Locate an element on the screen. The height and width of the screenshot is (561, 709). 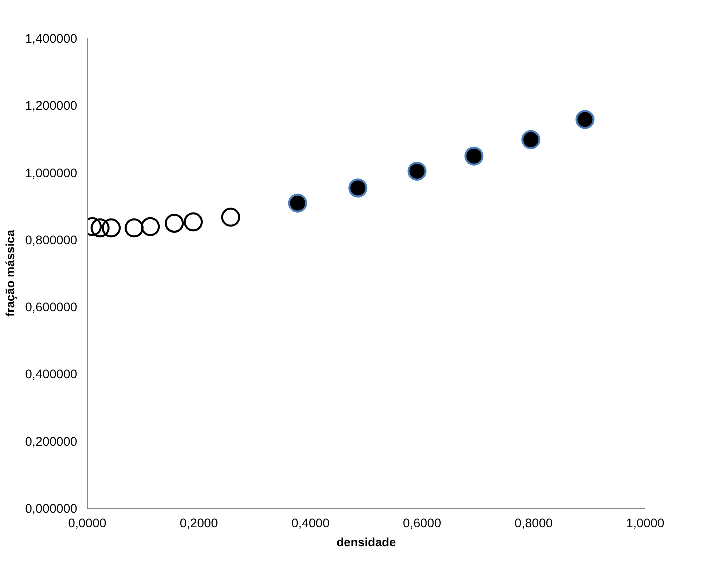
y-tick-label: 1,200000 is located at coordinates (51, 106).